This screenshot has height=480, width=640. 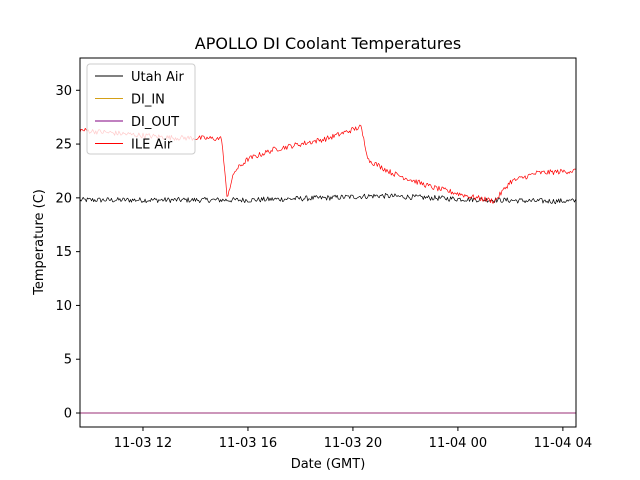 What do you see at coordinates (152, 145) in the screenshot?
I see `legend-label: ILE Air` at bounding box center [152, 145].